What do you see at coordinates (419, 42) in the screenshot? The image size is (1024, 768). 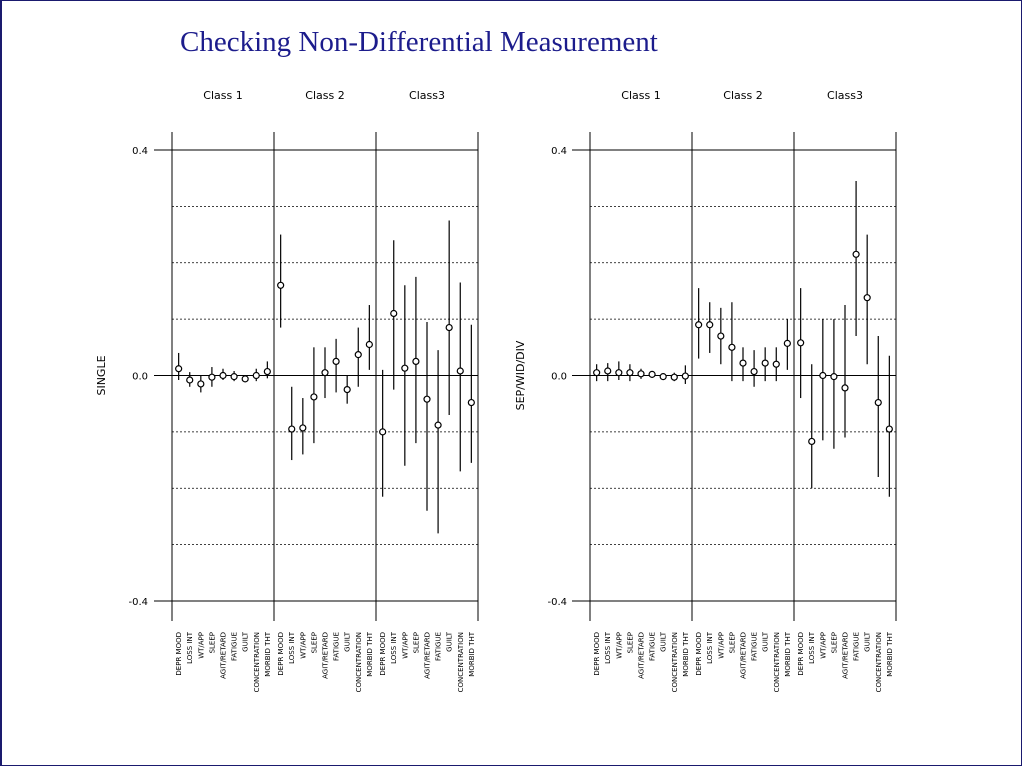 I see `page-title: Checking Non-Differential Measurement` at bounding box center [419, 42].